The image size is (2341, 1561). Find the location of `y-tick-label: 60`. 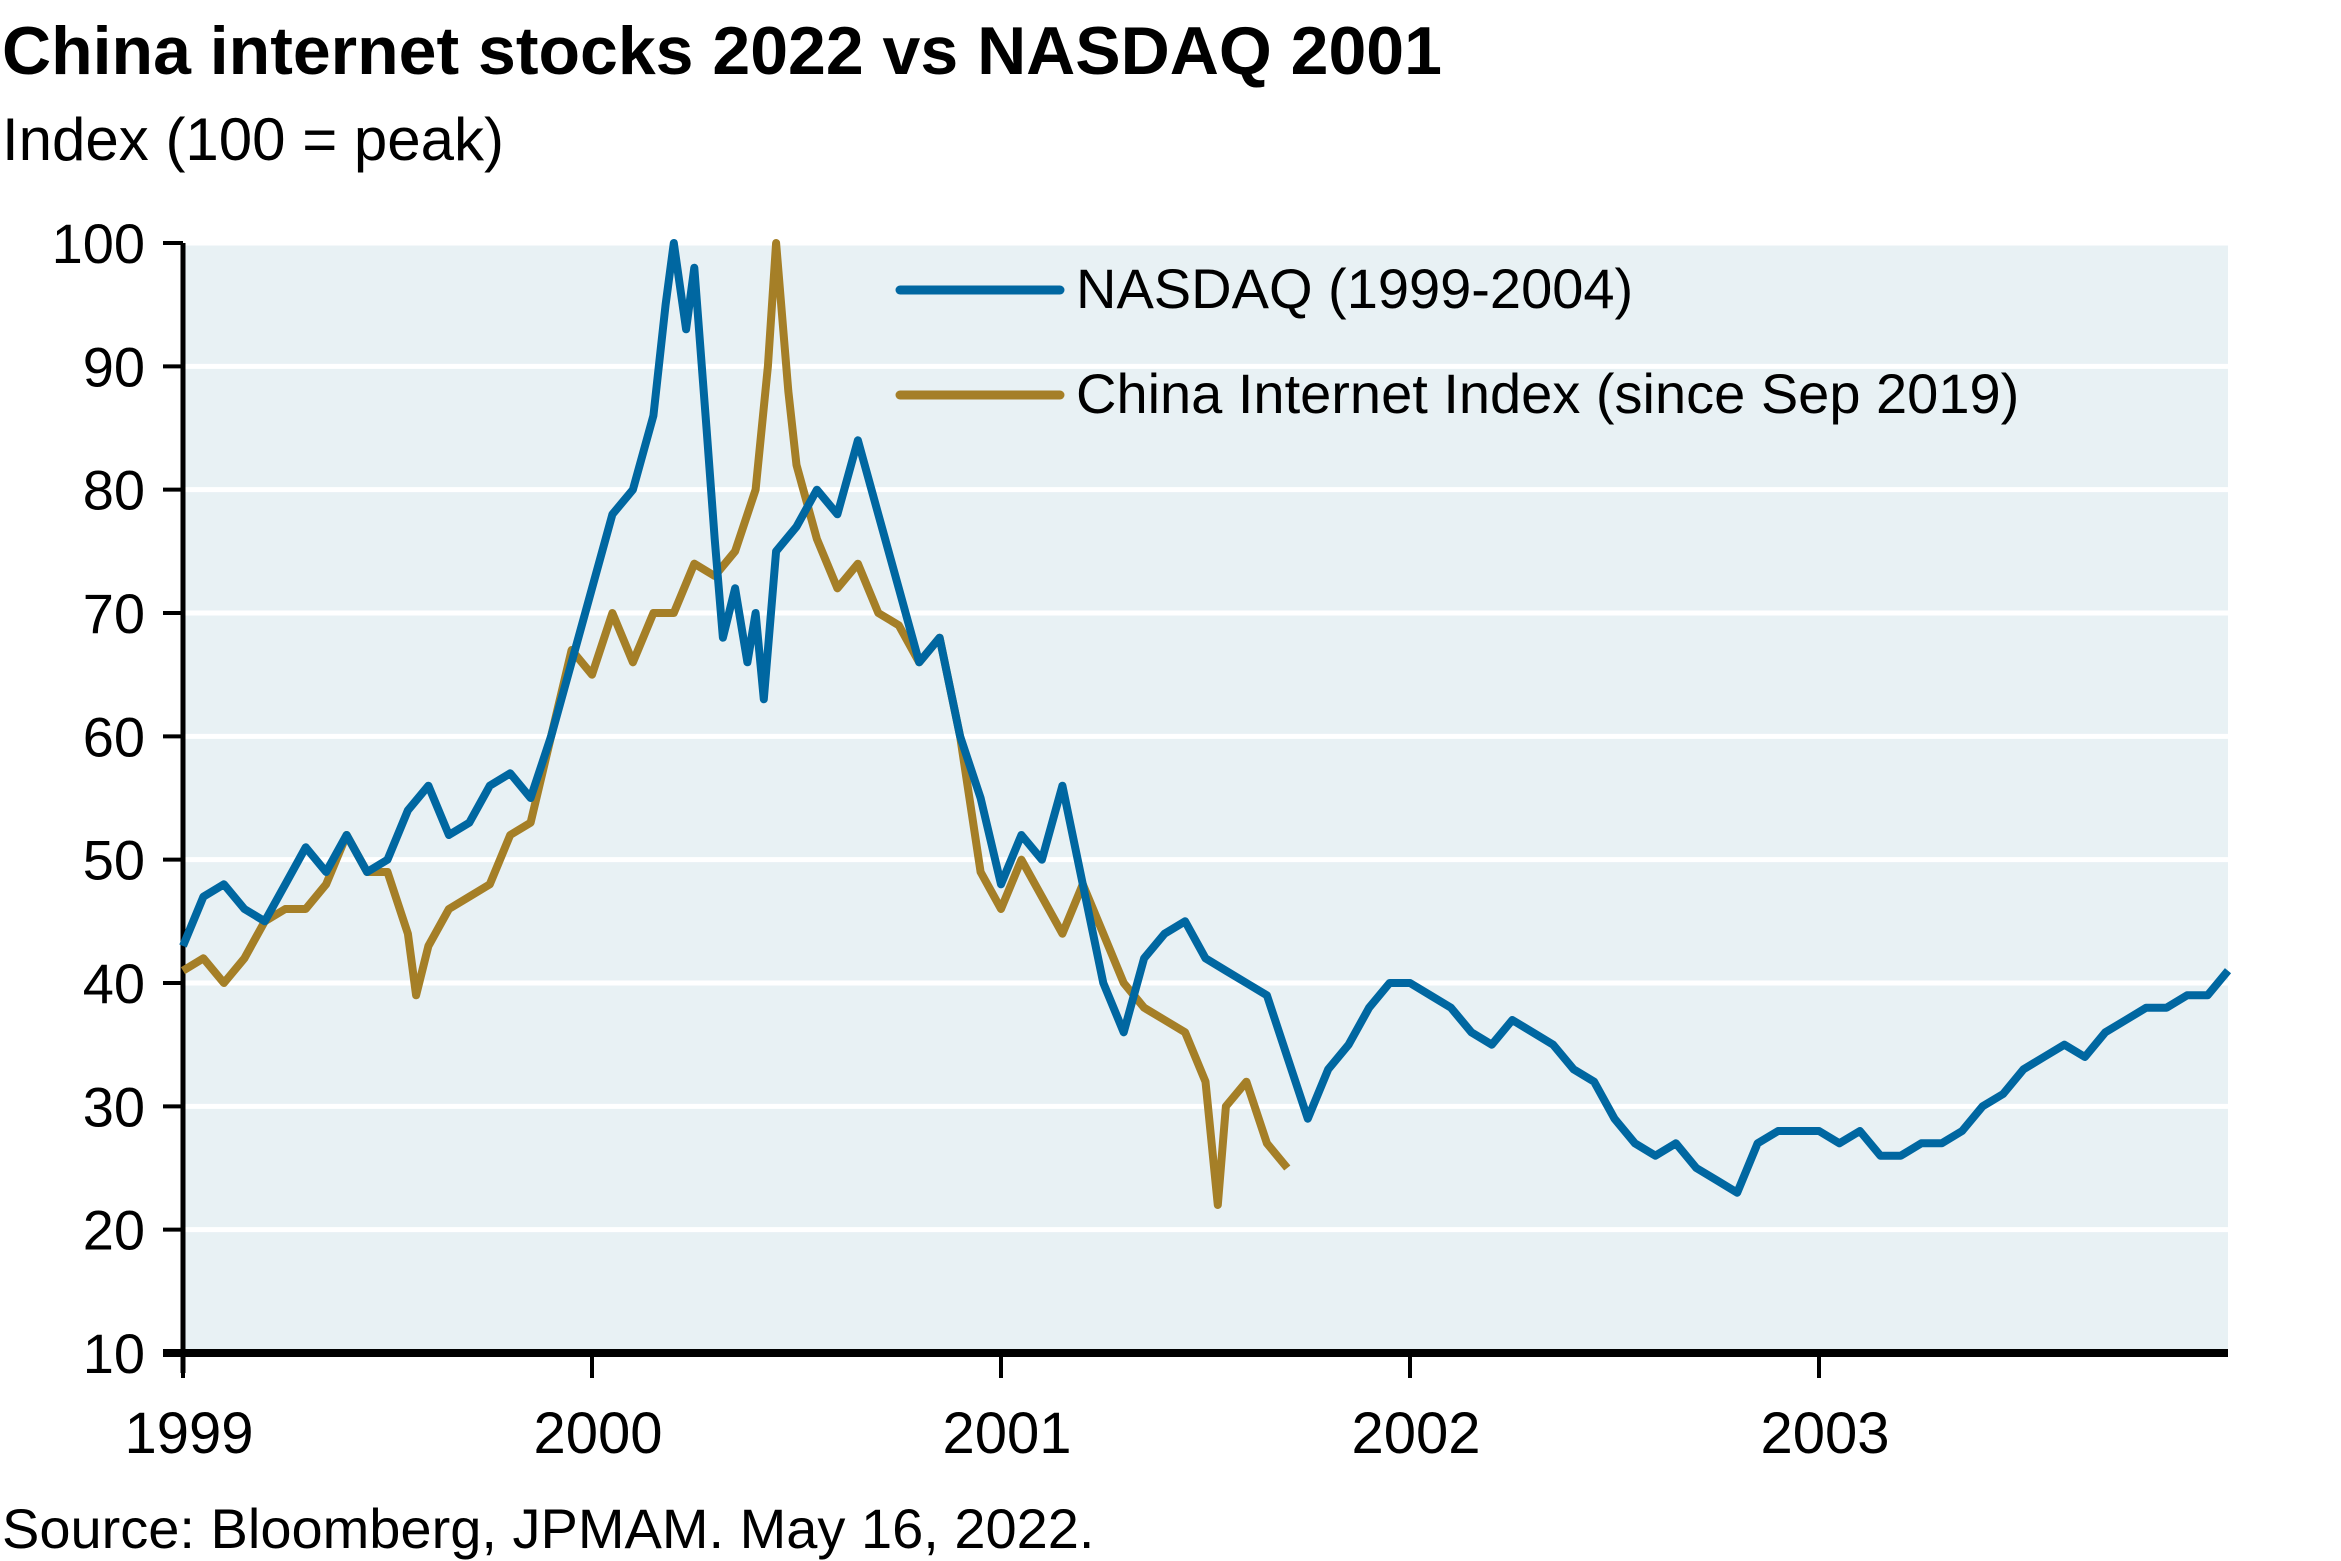

y-tick-label: 60 is located at coordinates (114, 736).